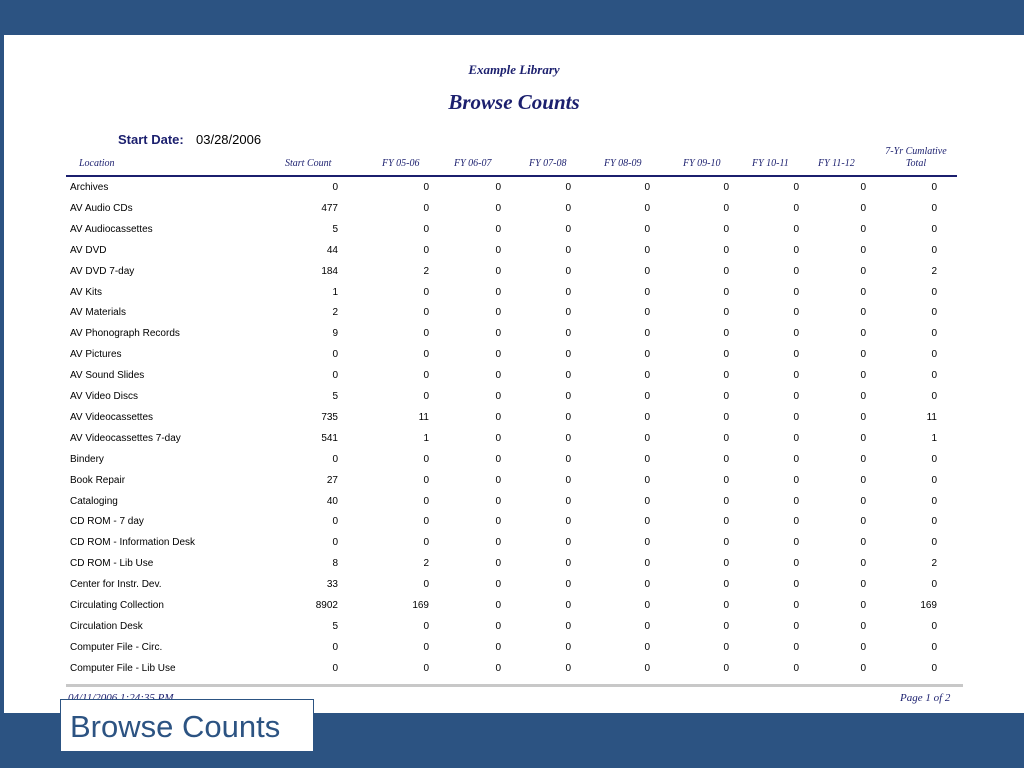  Describe the element at coordinates (332, 585) in the screenshot. I see `cell-start-count: 33` at that location.